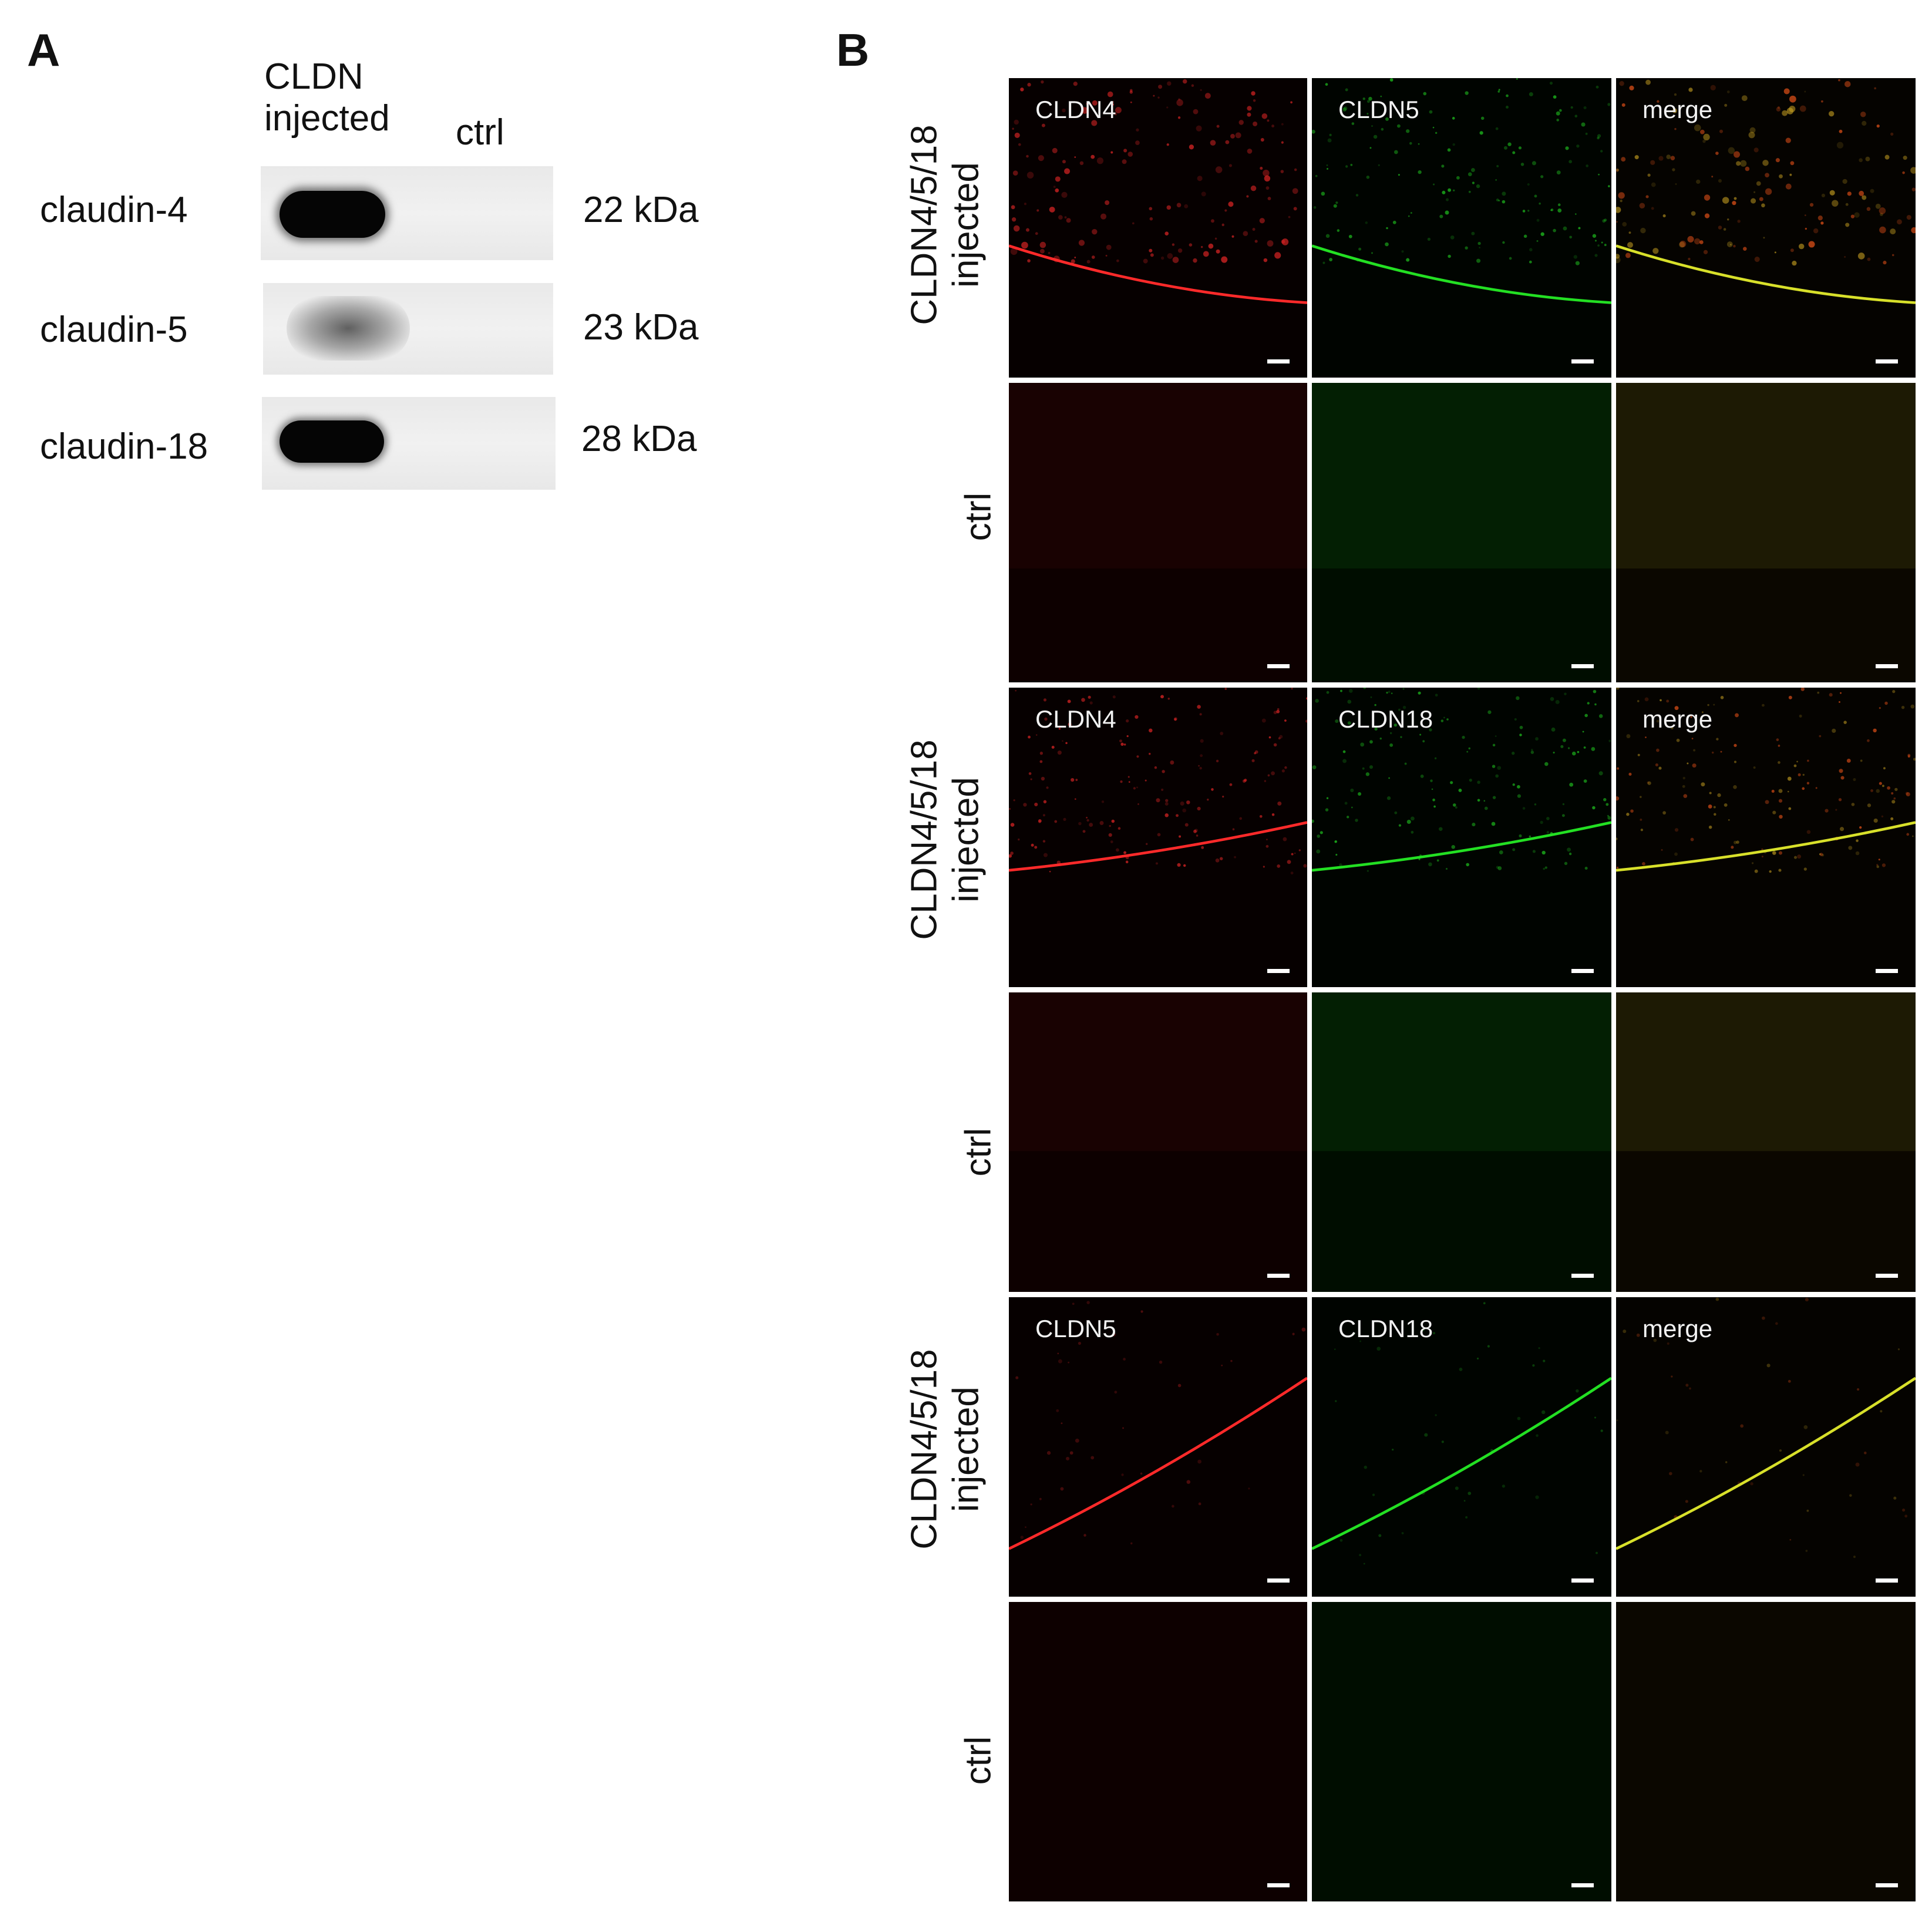 The height and width of the screenshot is (1922, 1932). What do you see at coordinates (1158, 274) in the screenshot?
I see `membrane-signal-line` at bounding box center [1158, 274].